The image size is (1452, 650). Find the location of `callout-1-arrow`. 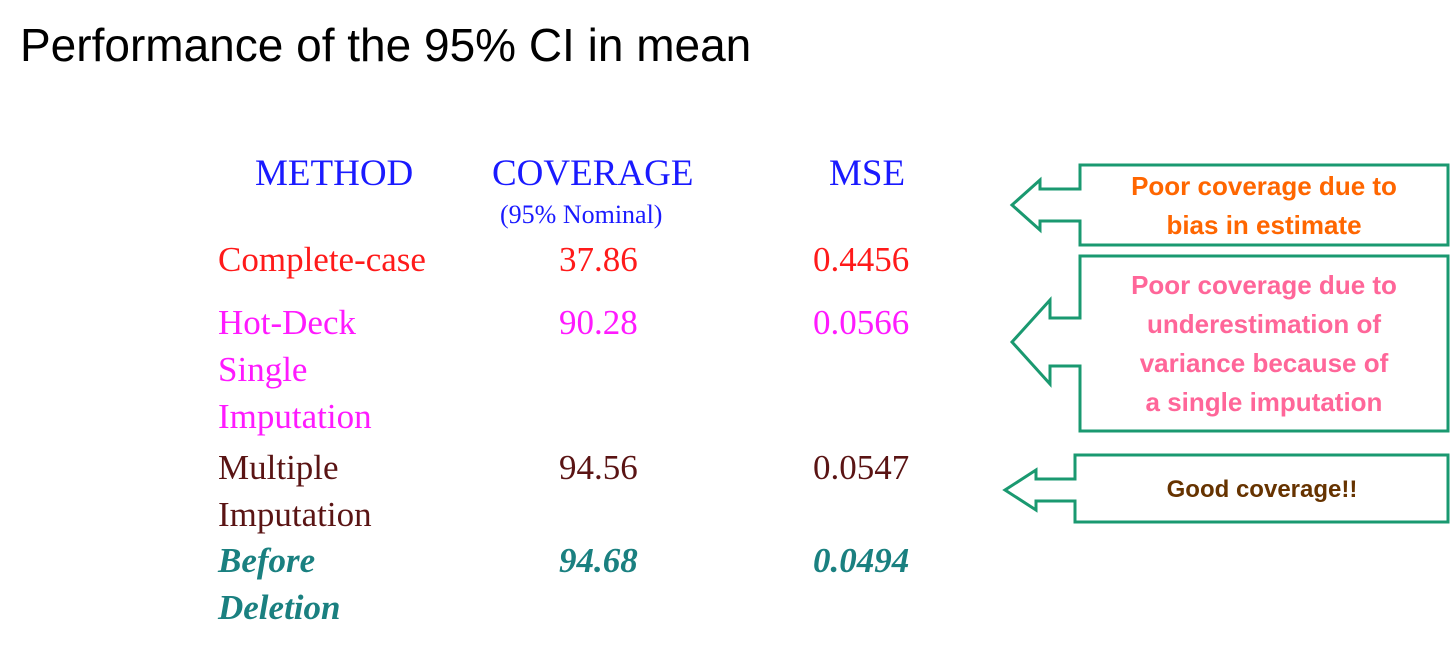

callout-1-arrow is located at coordinates (1229, 205).